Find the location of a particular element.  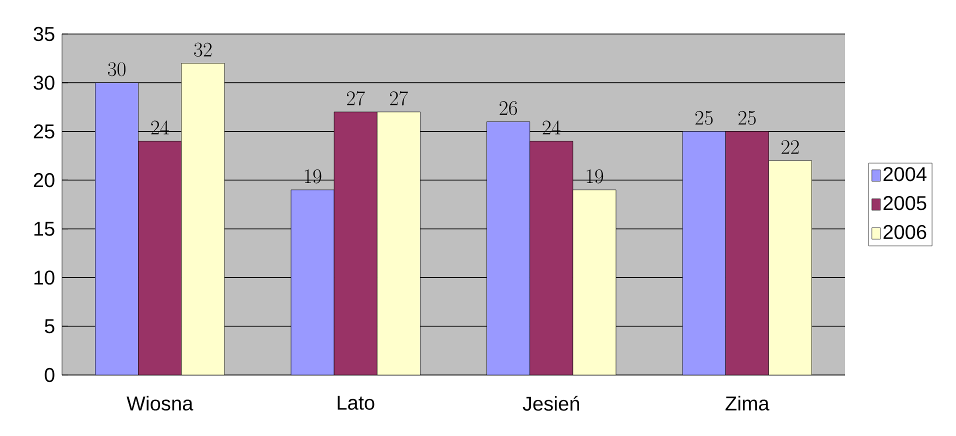

legend-label: 2004 is located at coordinates (905, 174).